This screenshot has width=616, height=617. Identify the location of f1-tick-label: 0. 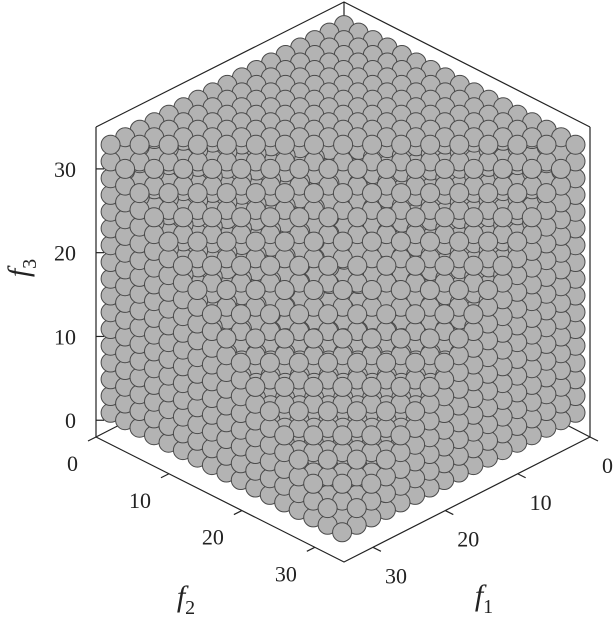
(607, 465).